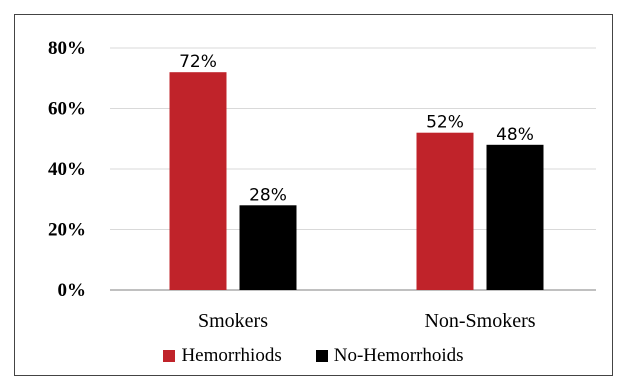 The height and width of the screenshot is (390, 627). I want to click on legend-label-no-hemorrhoids: No-Hemorrhoids, so click(398, 355).